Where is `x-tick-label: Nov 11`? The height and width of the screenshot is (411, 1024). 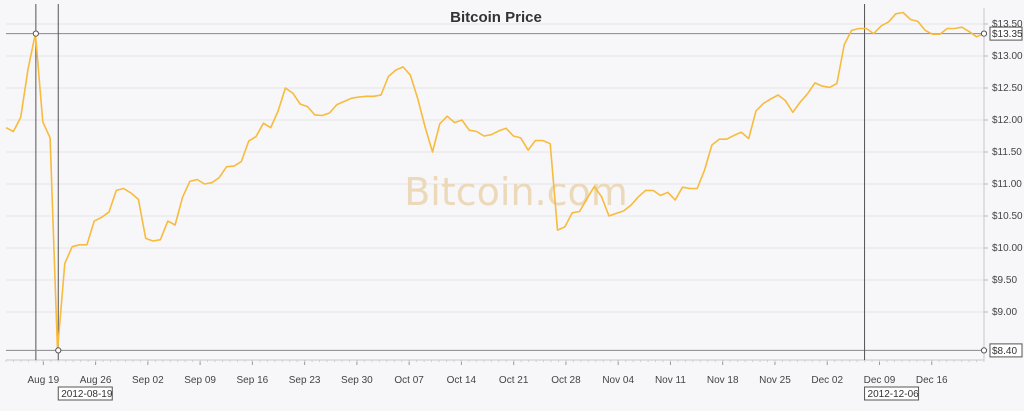 x-tick-label: Nov 11 is located at coordinates (670, 380).